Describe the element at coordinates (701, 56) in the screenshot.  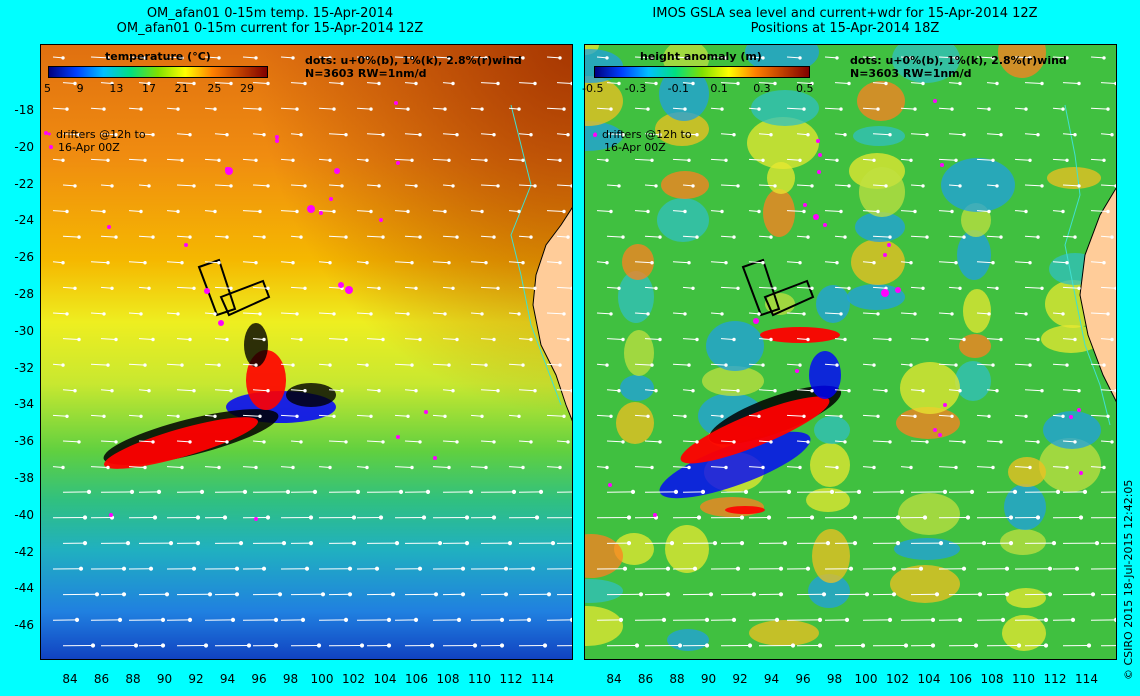
I see `height-legend-title: height anomaly (m)` at that location.